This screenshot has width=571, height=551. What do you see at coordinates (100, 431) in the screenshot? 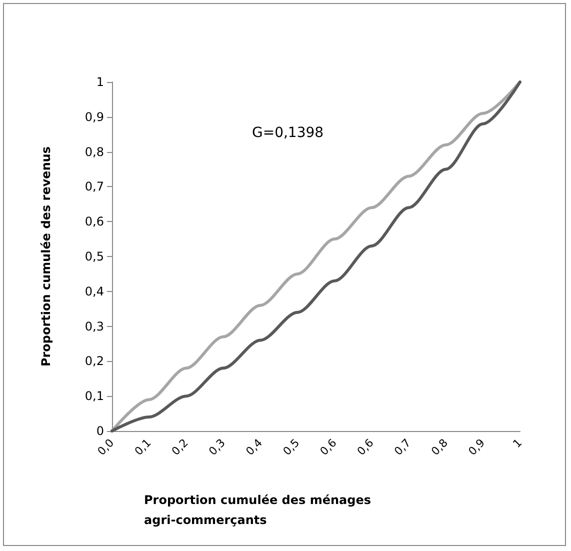
I see `y-tick-label: 0` at bounding box center [100, 431].